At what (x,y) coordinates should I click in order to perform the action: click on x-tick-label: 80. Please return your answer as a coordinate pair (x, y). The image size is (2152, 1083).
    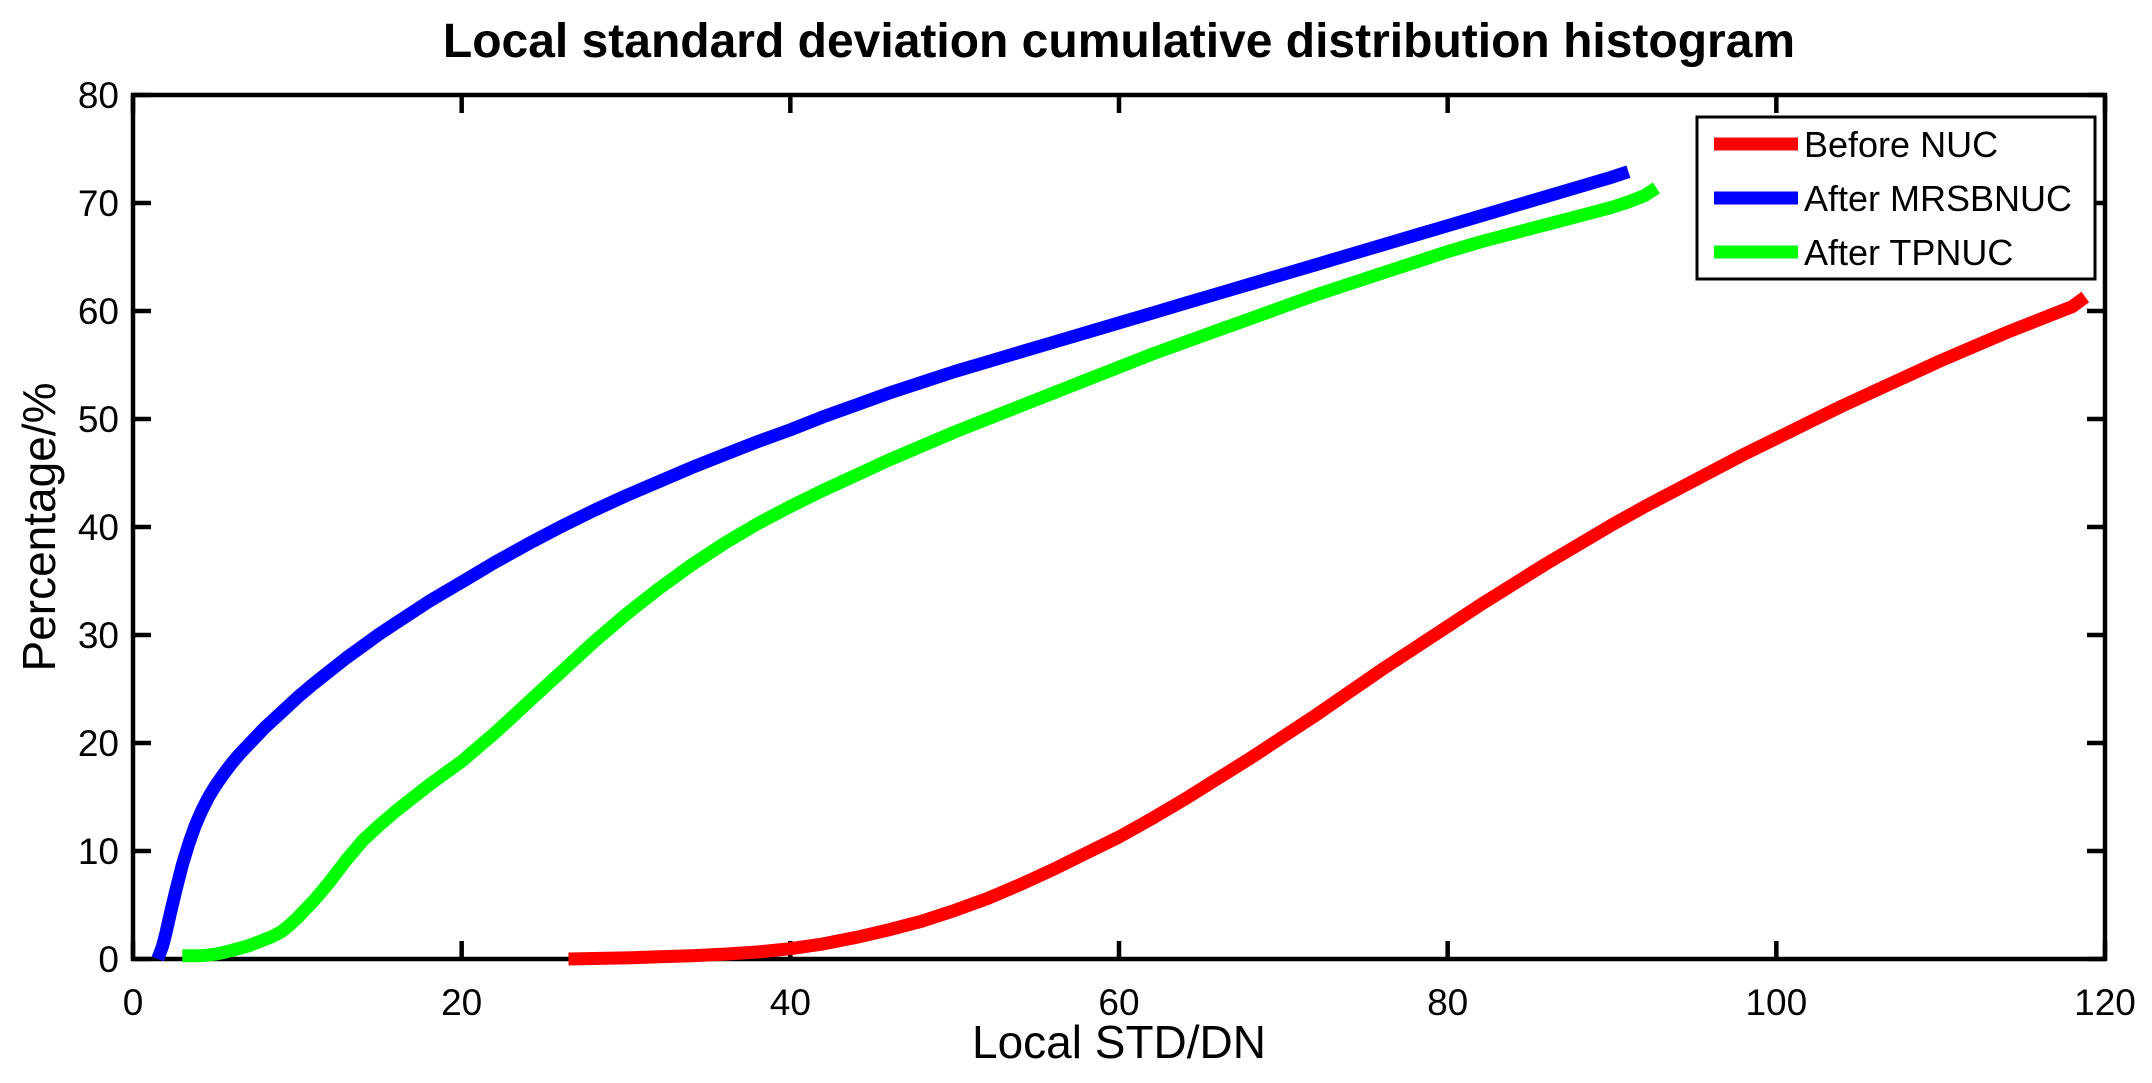
    Looking at the image, I should click on (1447, 1002).